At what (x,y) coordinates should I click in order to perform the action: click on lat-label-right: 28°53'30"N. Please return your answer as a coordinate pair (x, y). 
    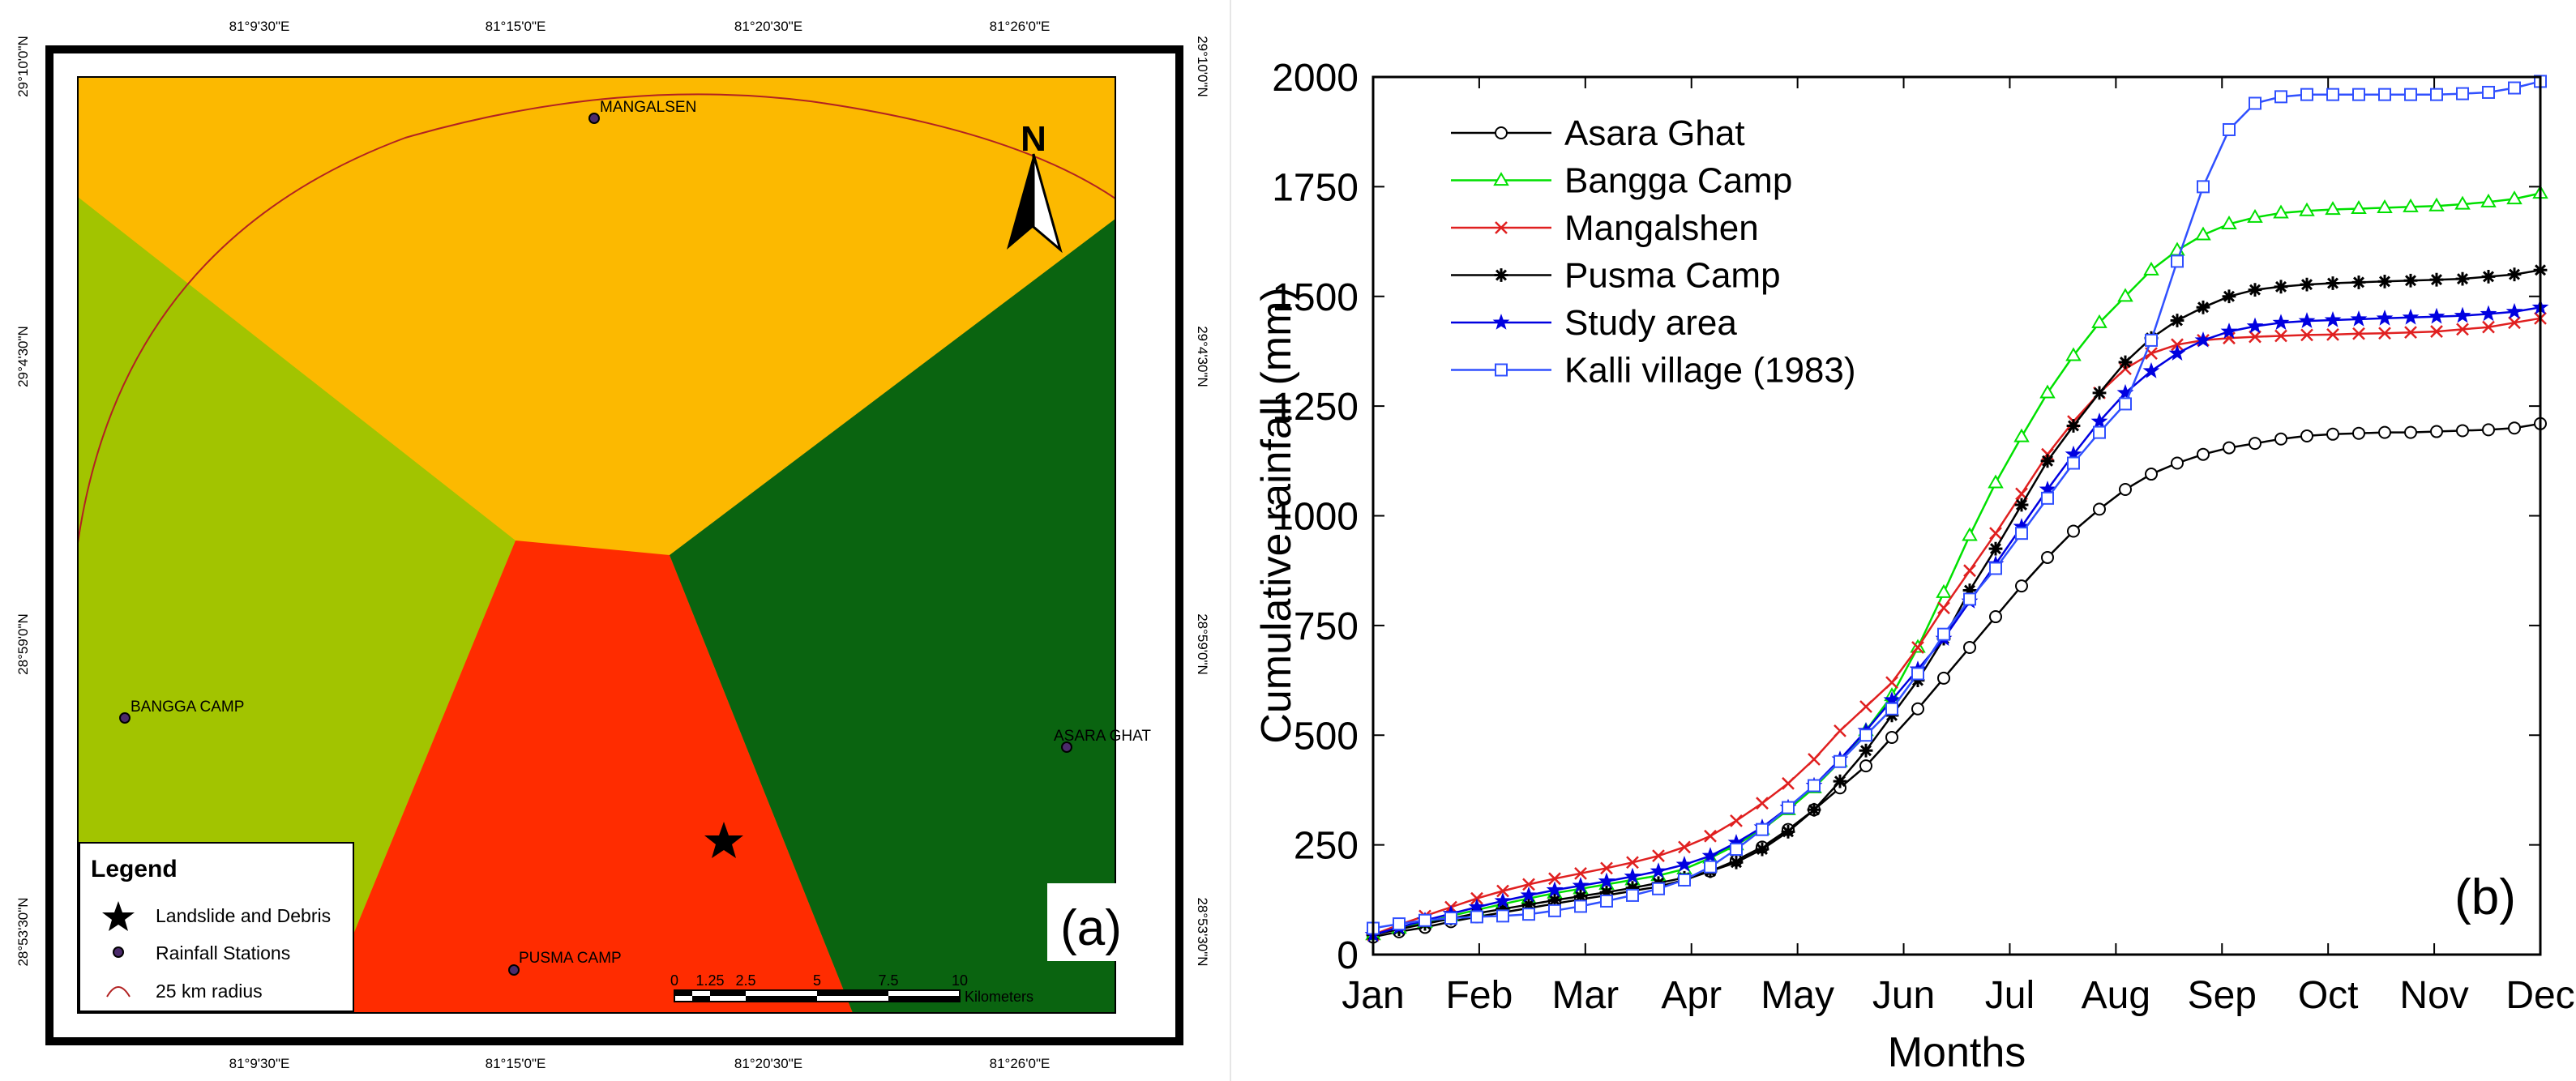
    Looking at the image, I should click on (1202, 931).